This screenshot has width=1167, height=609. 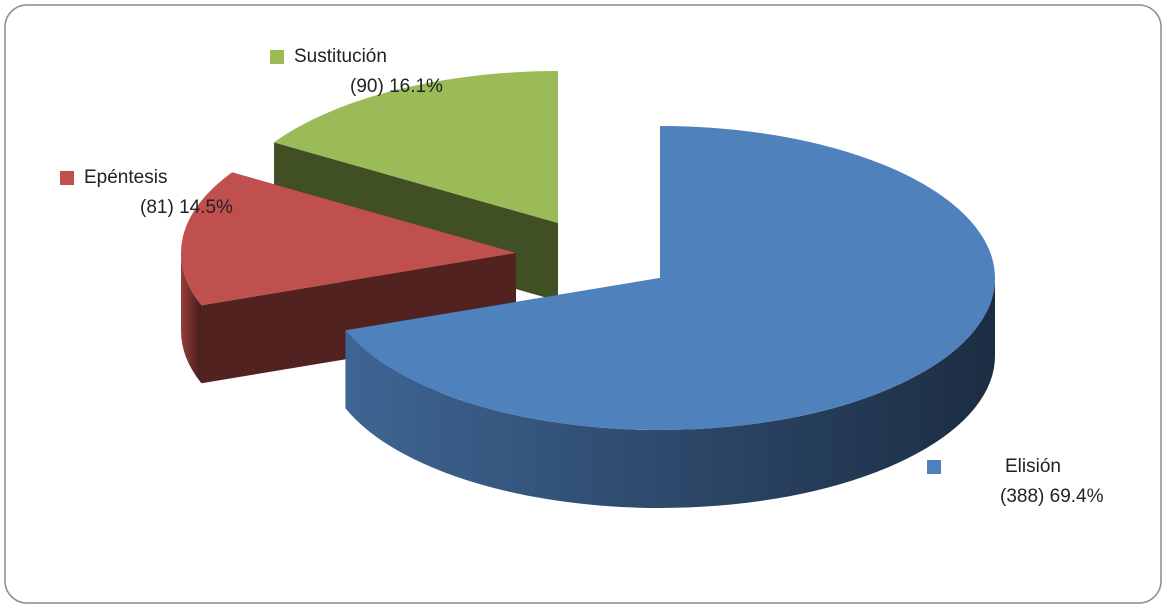 What do you see at coordinates (340, 56) in the screenshot?
I see `slice-label: Sustitución` at bounding box center [340, 56].